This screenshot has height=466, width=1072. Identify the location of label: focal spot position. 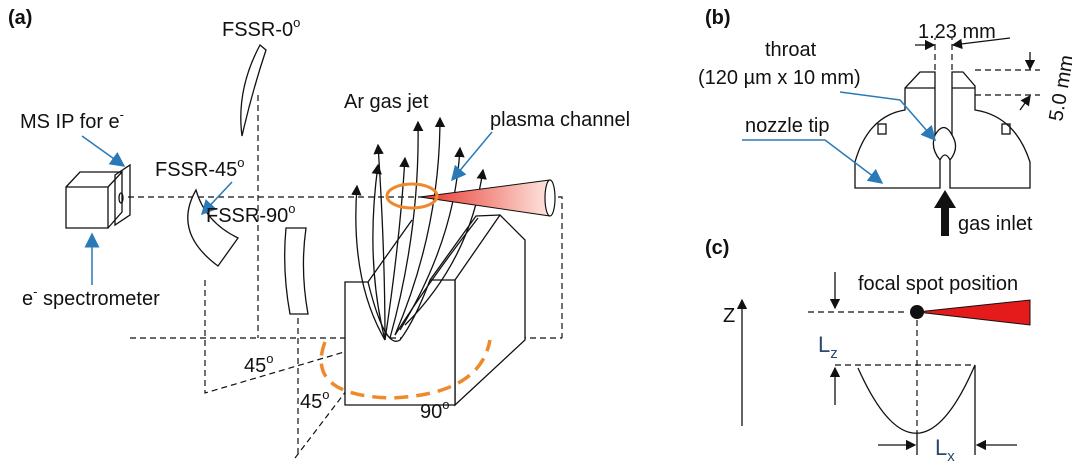
(938, 284).